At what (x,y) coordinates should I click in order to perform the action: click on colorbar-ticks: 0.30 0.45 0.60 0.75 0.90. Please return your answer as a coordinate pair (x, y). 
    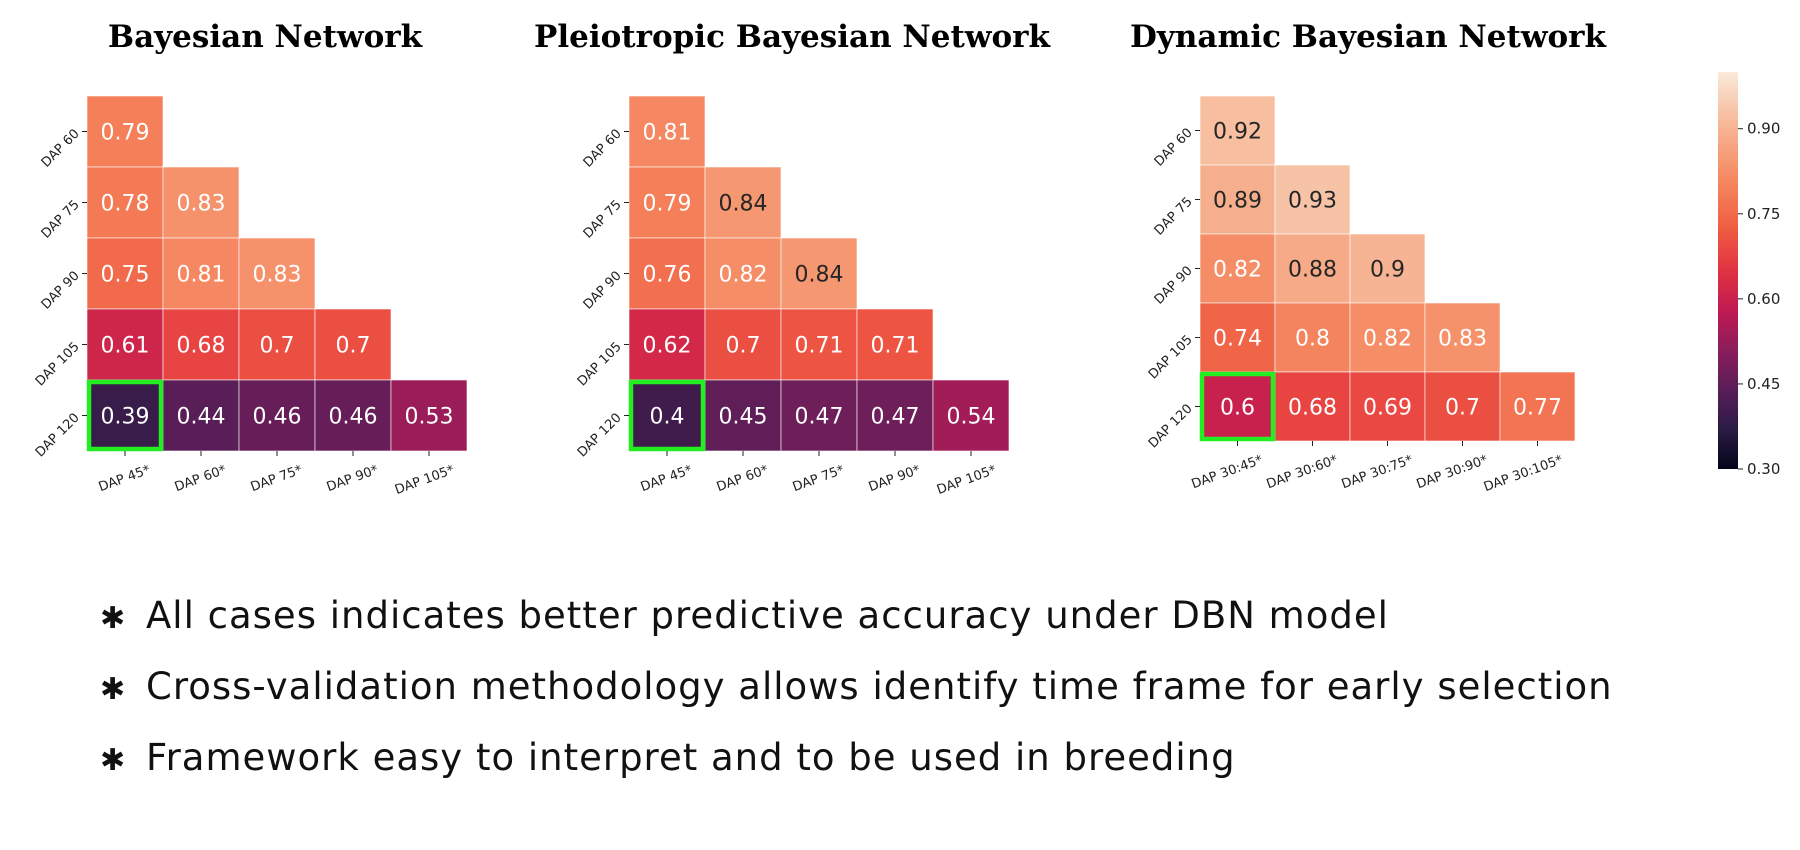
    Looking at the image, I should click on (1759, 299).